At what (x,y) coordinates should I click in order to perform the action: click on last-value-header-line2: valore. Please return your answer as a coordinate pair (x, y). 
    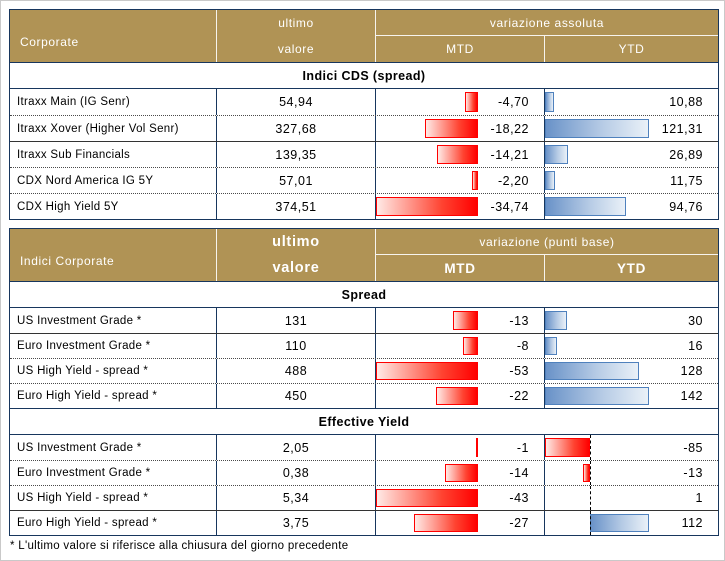
    Looking at the image, I should click on (296, 49).